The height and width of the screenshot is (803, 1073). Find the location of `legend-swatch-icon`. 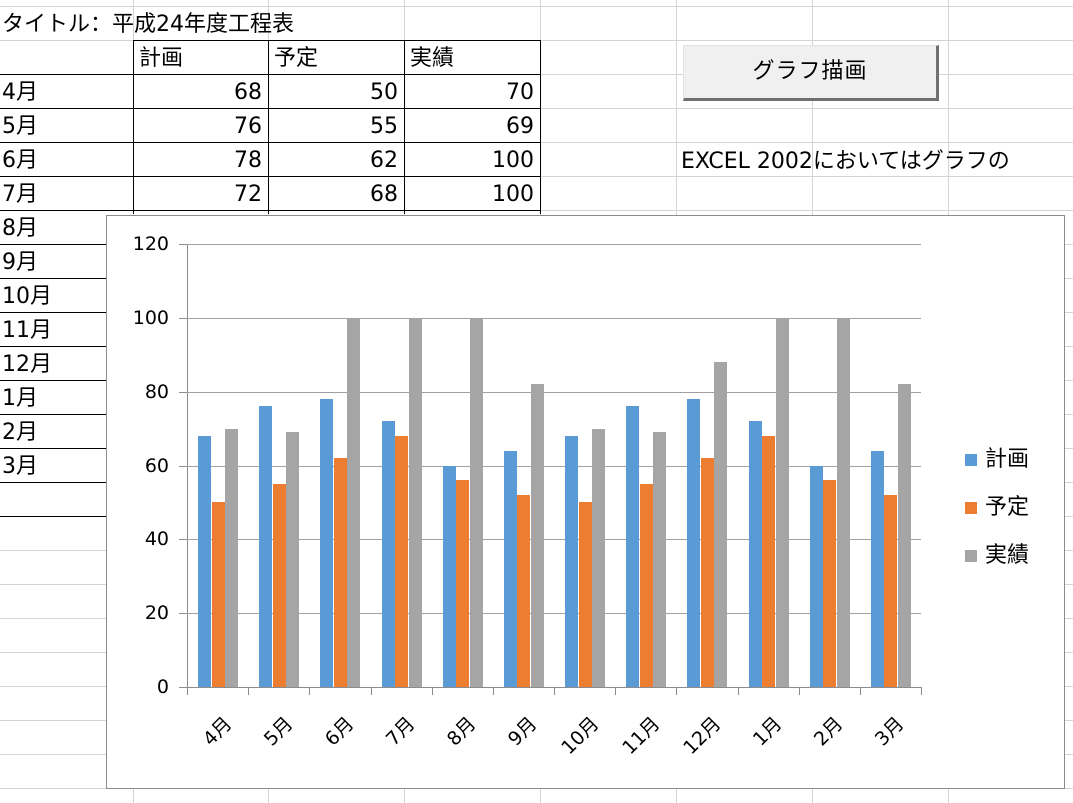

legend-swatch-icon is located at coordinates (971, 508).